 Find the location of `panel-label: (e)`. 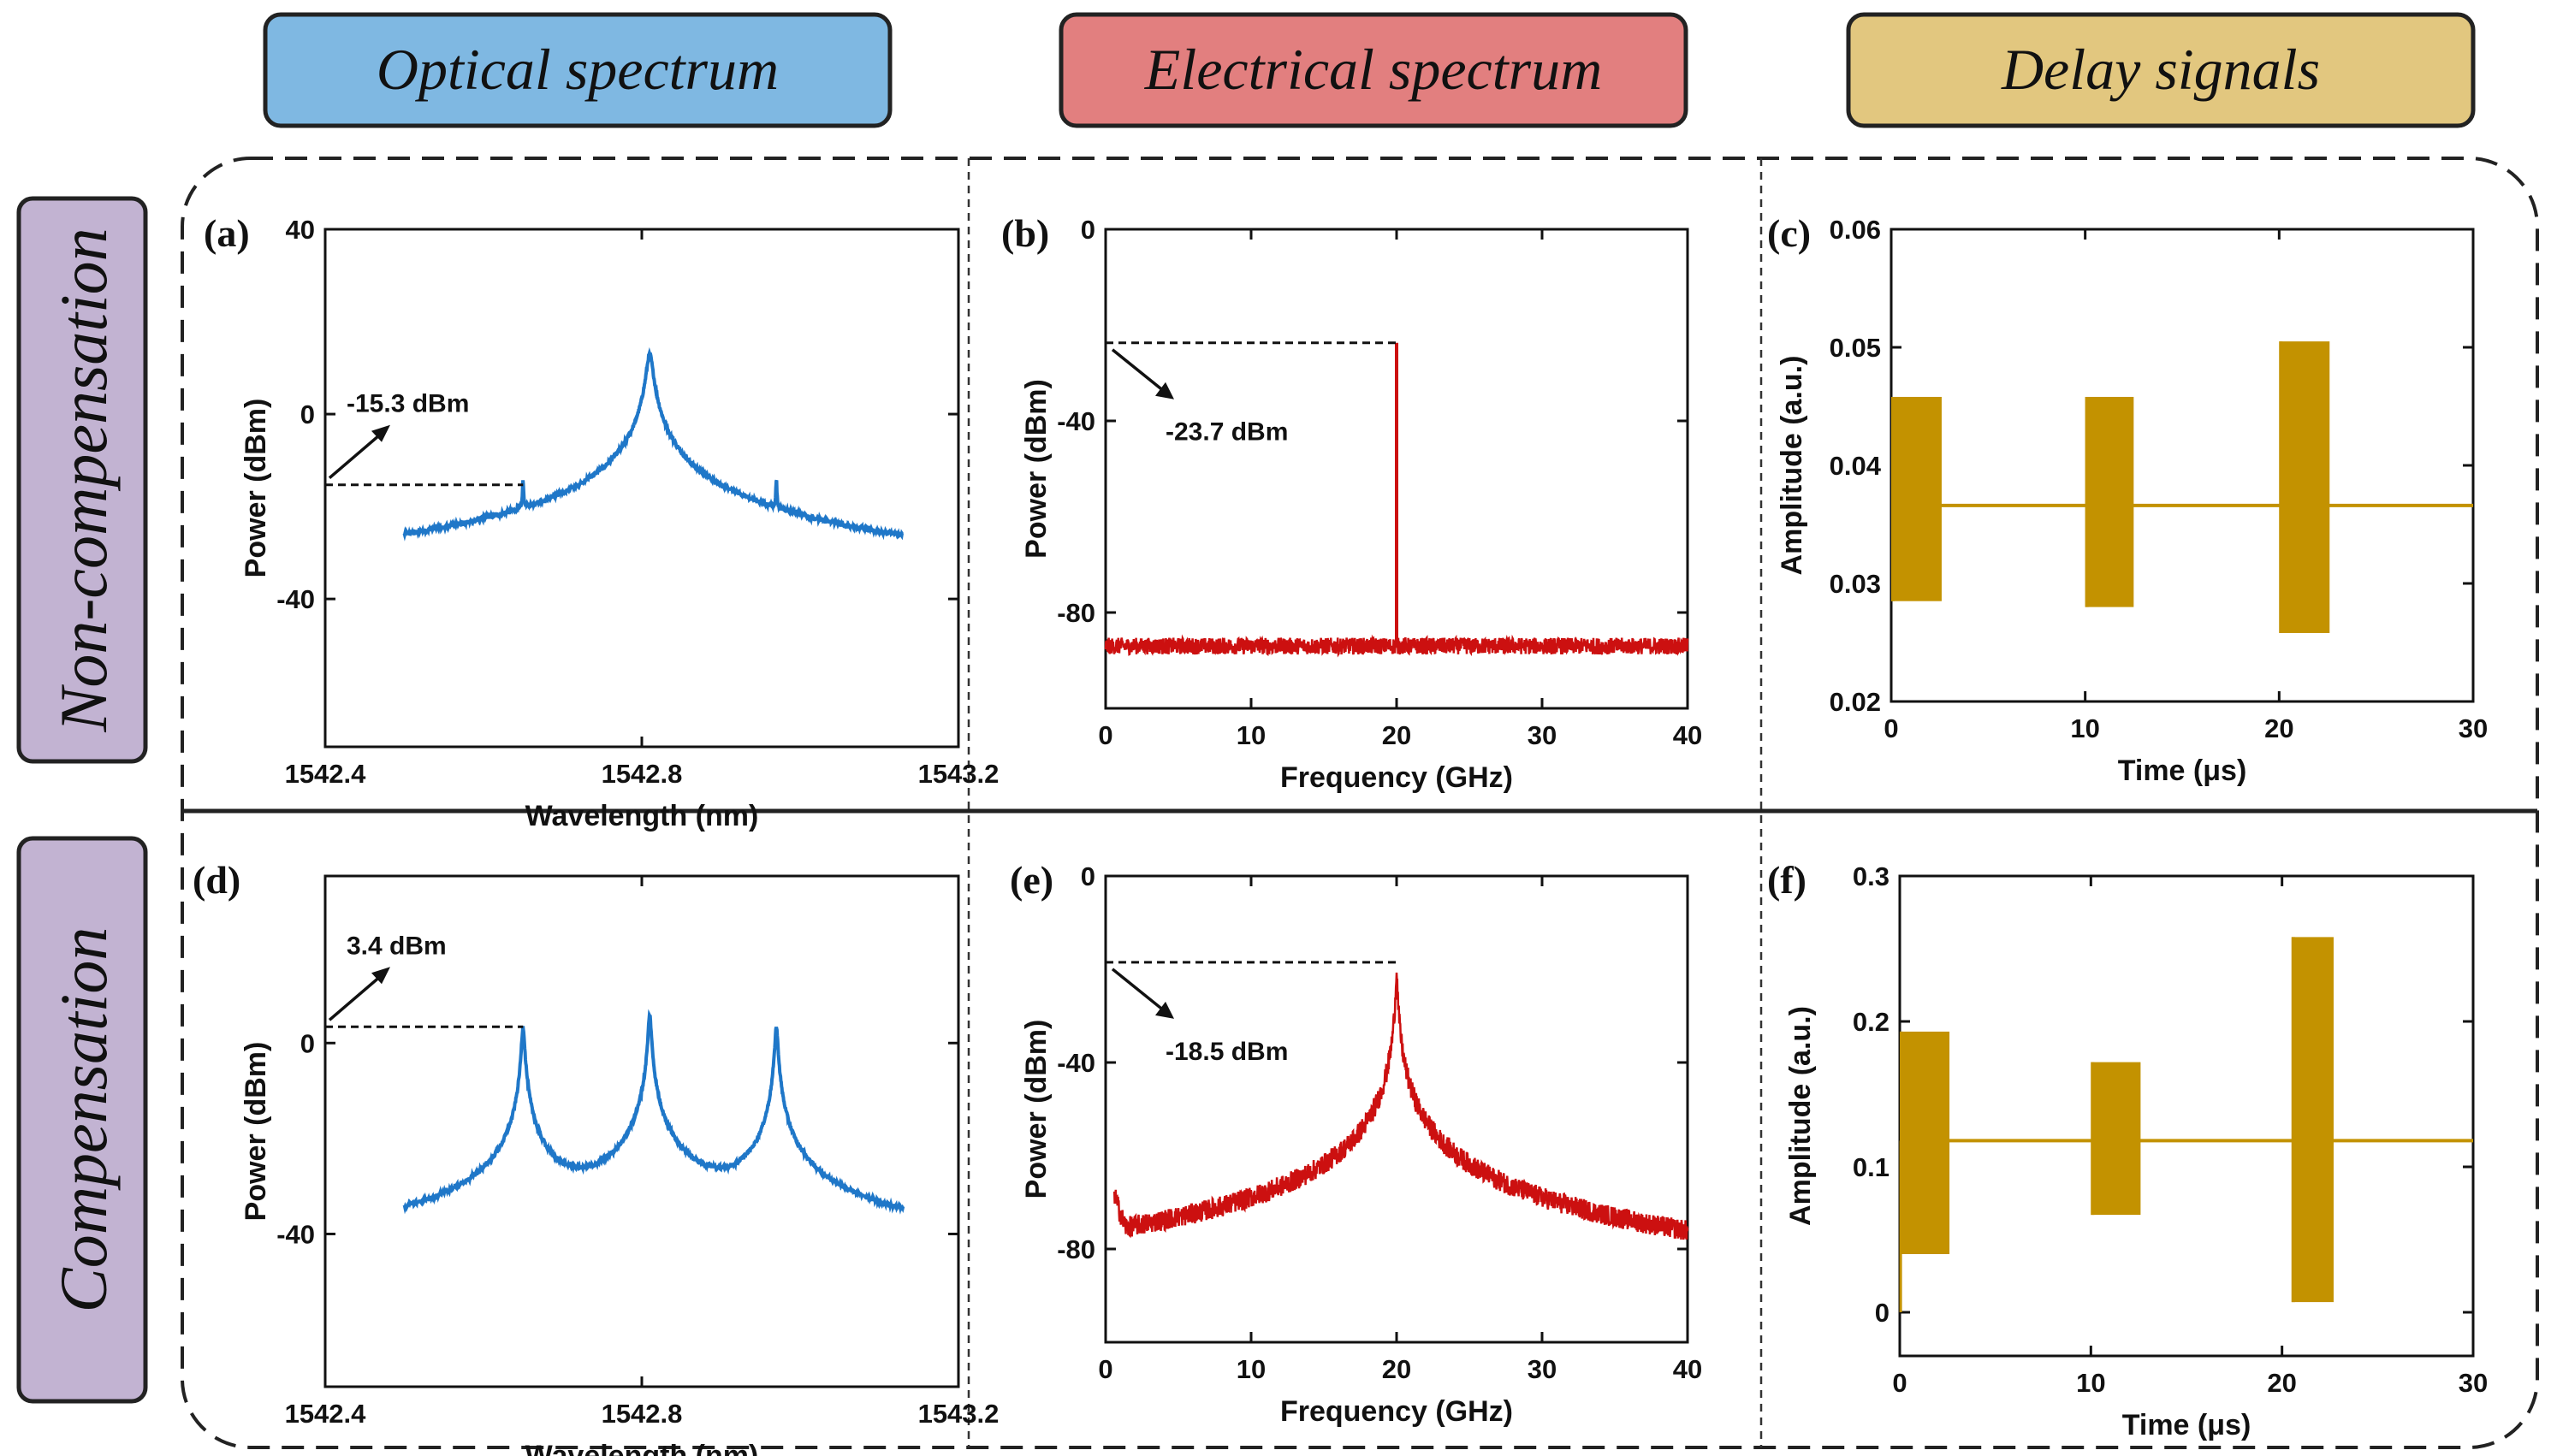

panel-label: (e) is located at coordinates (1031, 880).